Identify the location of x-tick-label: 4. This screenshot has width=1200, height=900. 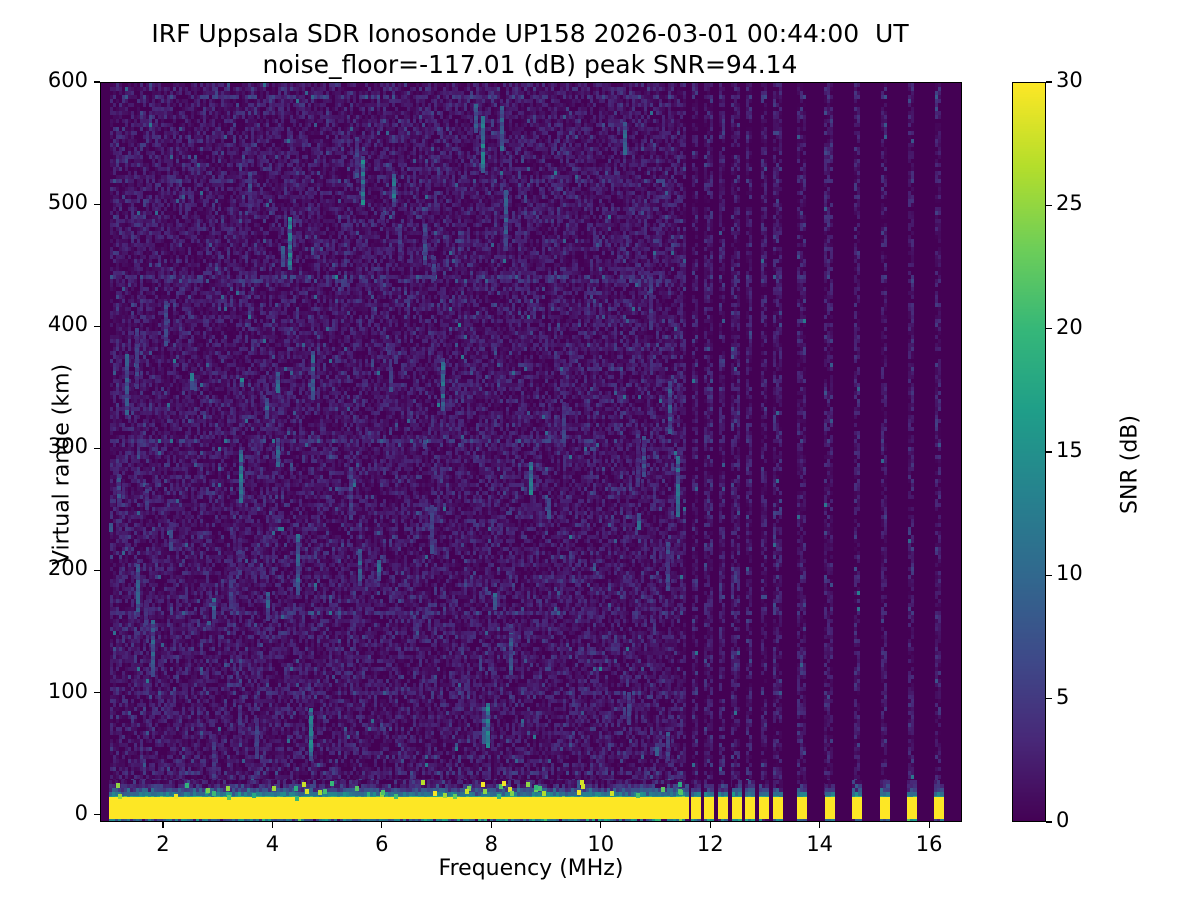
(272, 844).